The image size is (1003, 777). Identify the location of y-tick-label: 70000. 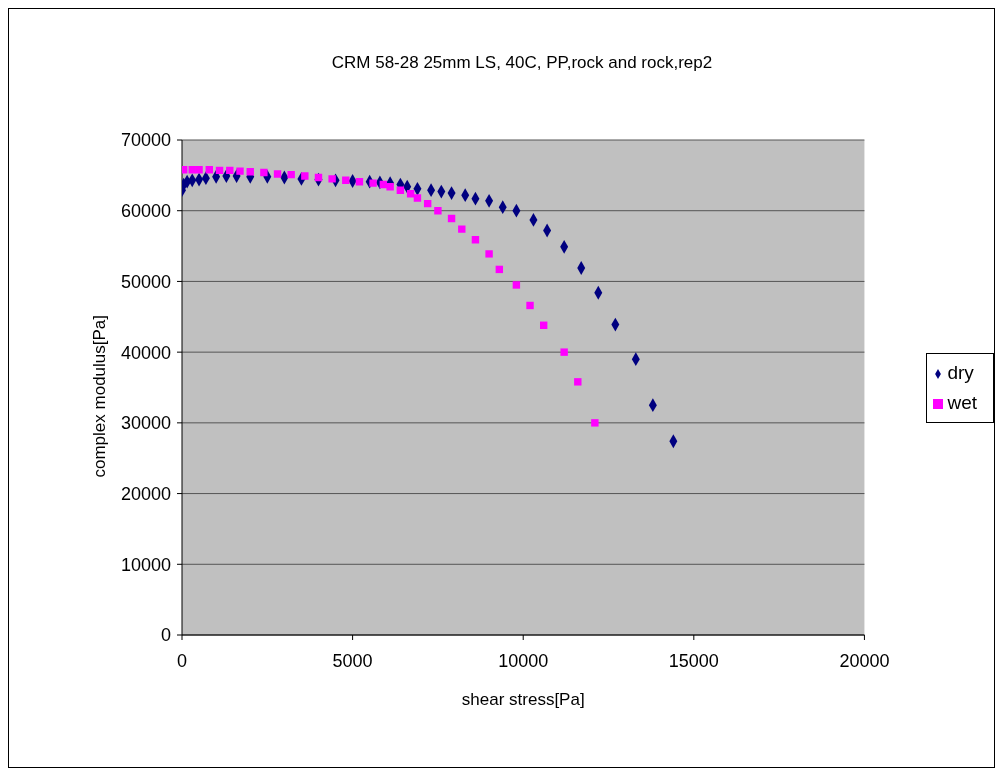
(145, 140).